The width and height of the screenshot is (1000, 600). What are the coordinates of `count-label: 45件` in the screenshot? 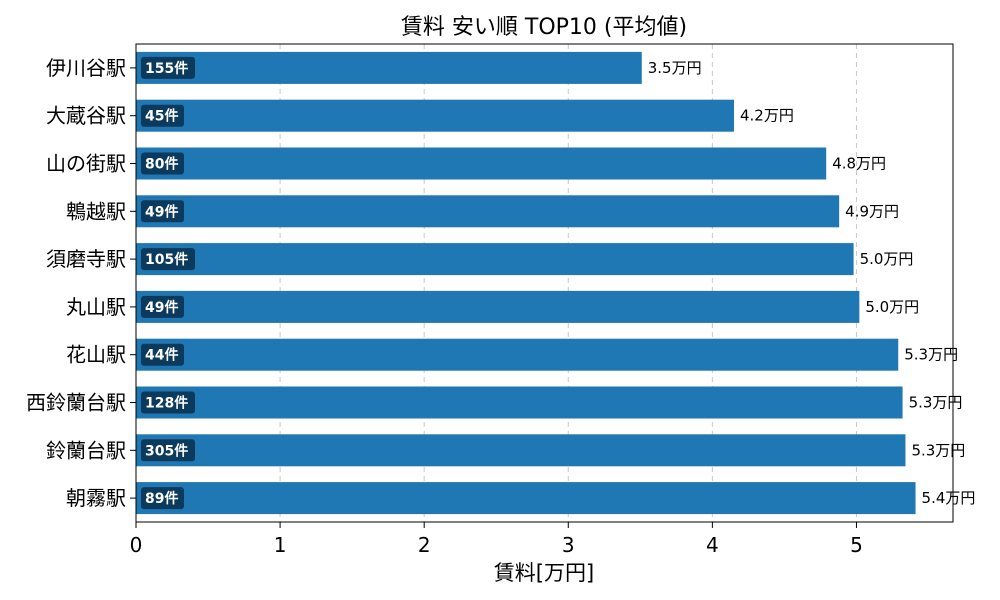 It's located at (161, 116).